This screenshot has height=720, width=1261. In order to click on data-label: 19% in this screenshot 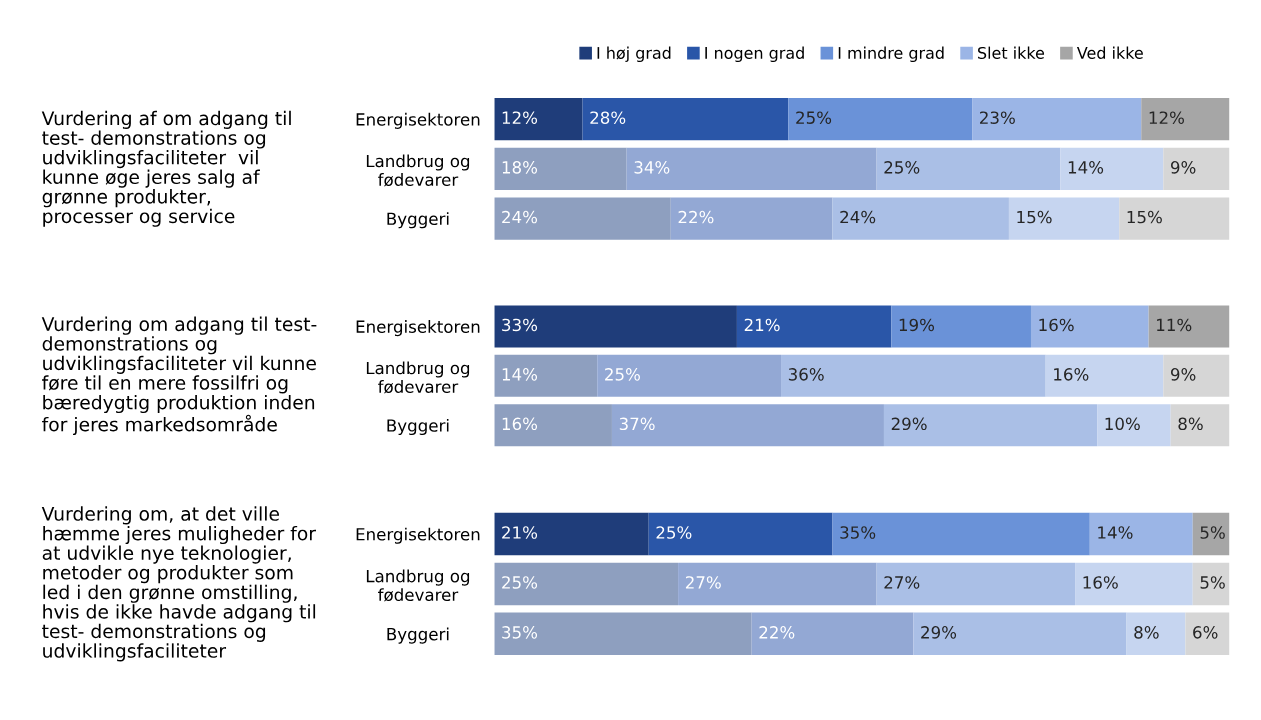, I will do `click(917, 325)`.